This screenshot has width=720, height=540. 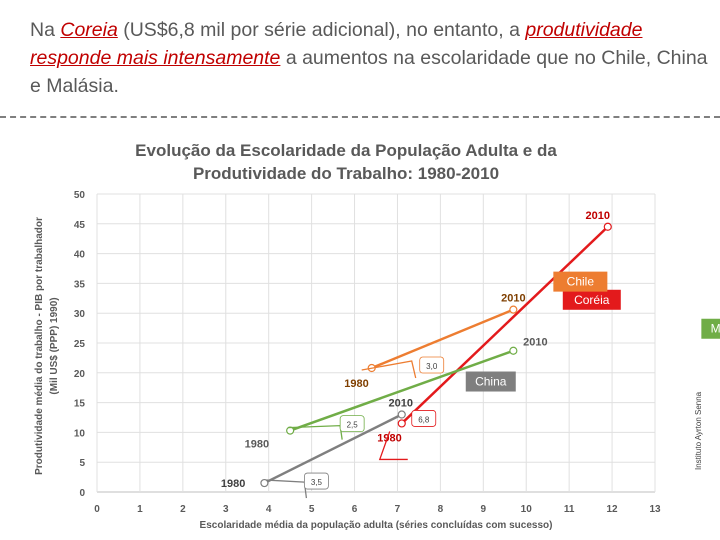 I want to click on x-tick-label: 8, so click(x=441, y=509).